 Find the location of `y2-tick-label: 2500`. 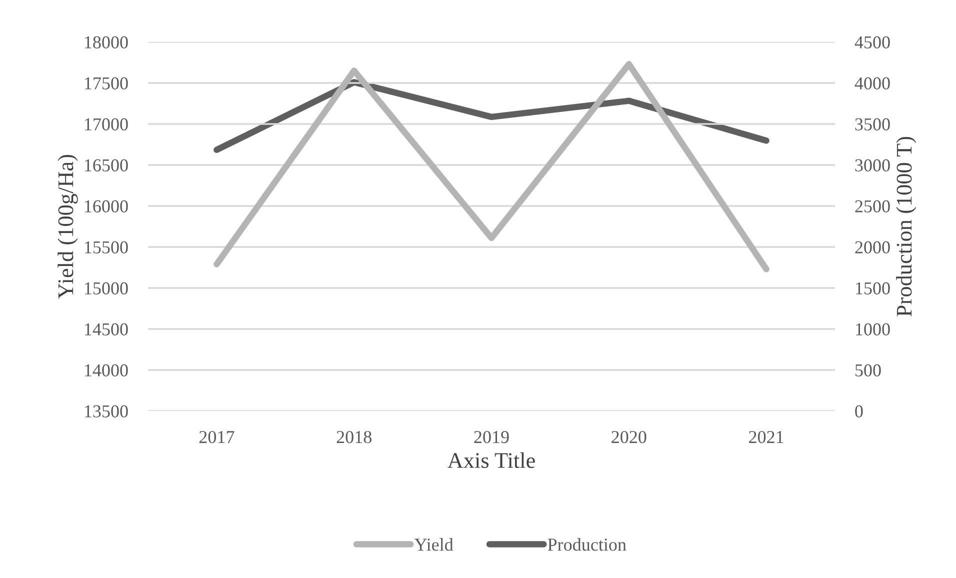

y2-tick-label: 2500 is located at coordinates (872, 206).